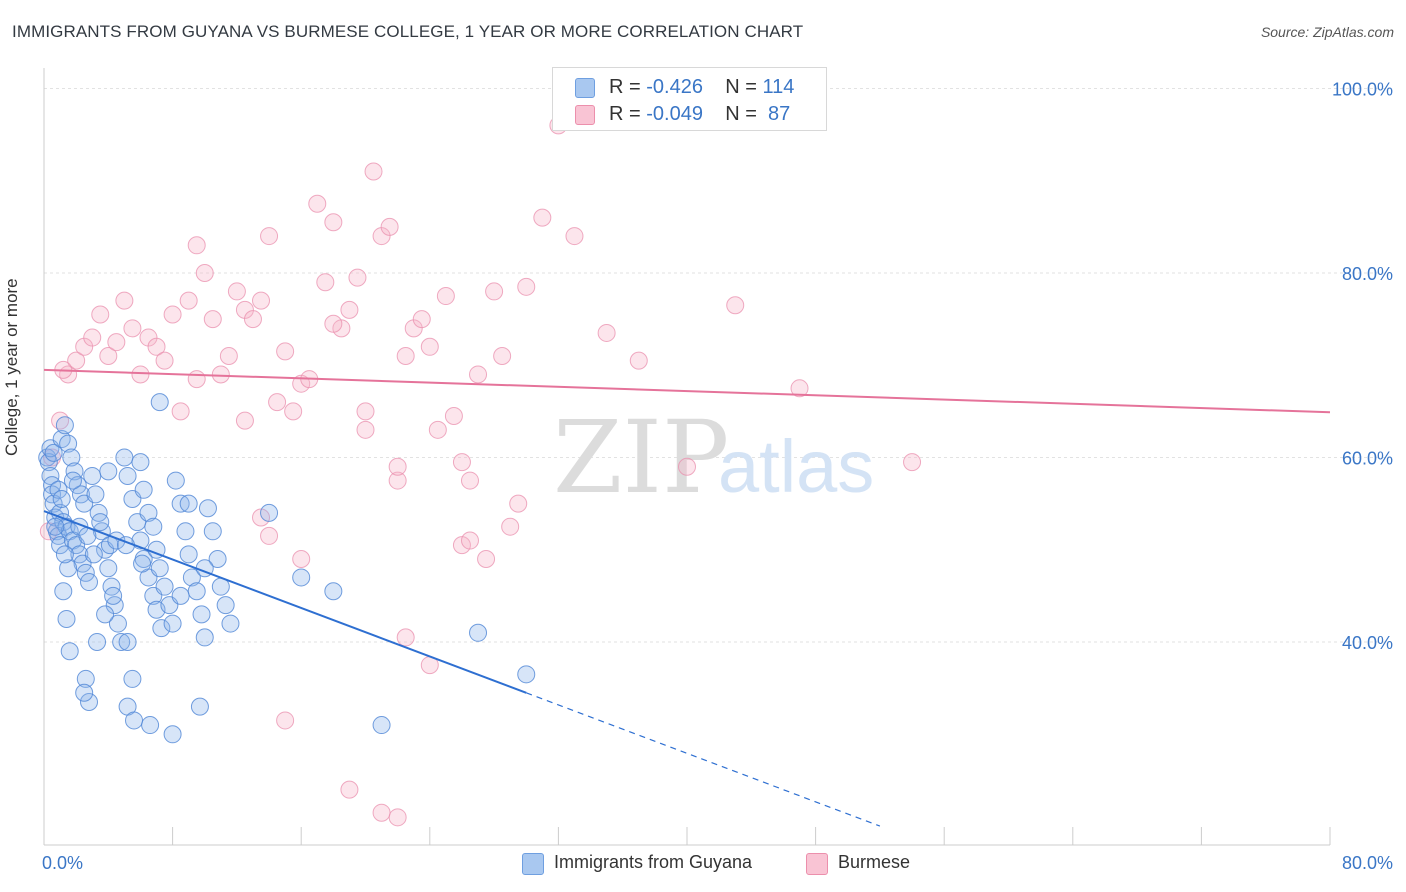 The image size is (1406, 892). What do you see at coordinates (776, 114) in the screenshot?
I see `n-value: 87` at bounding box center [776, 114].